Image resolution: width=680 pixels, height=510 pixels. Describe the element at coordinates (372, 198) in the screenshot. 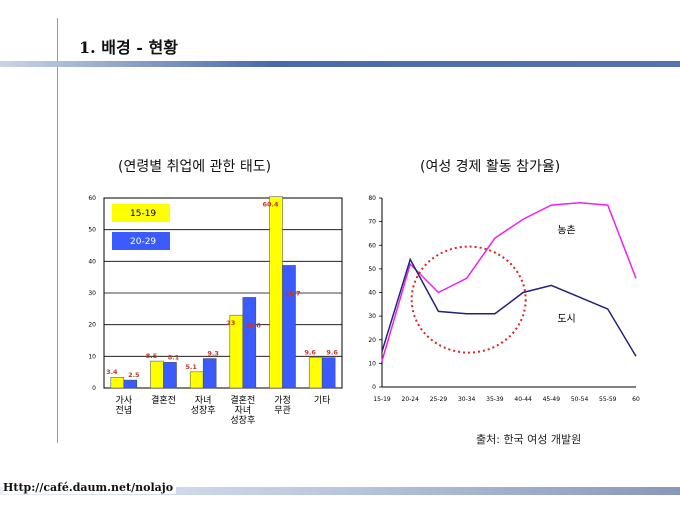

I see `y-tick-label: 80` at that location.